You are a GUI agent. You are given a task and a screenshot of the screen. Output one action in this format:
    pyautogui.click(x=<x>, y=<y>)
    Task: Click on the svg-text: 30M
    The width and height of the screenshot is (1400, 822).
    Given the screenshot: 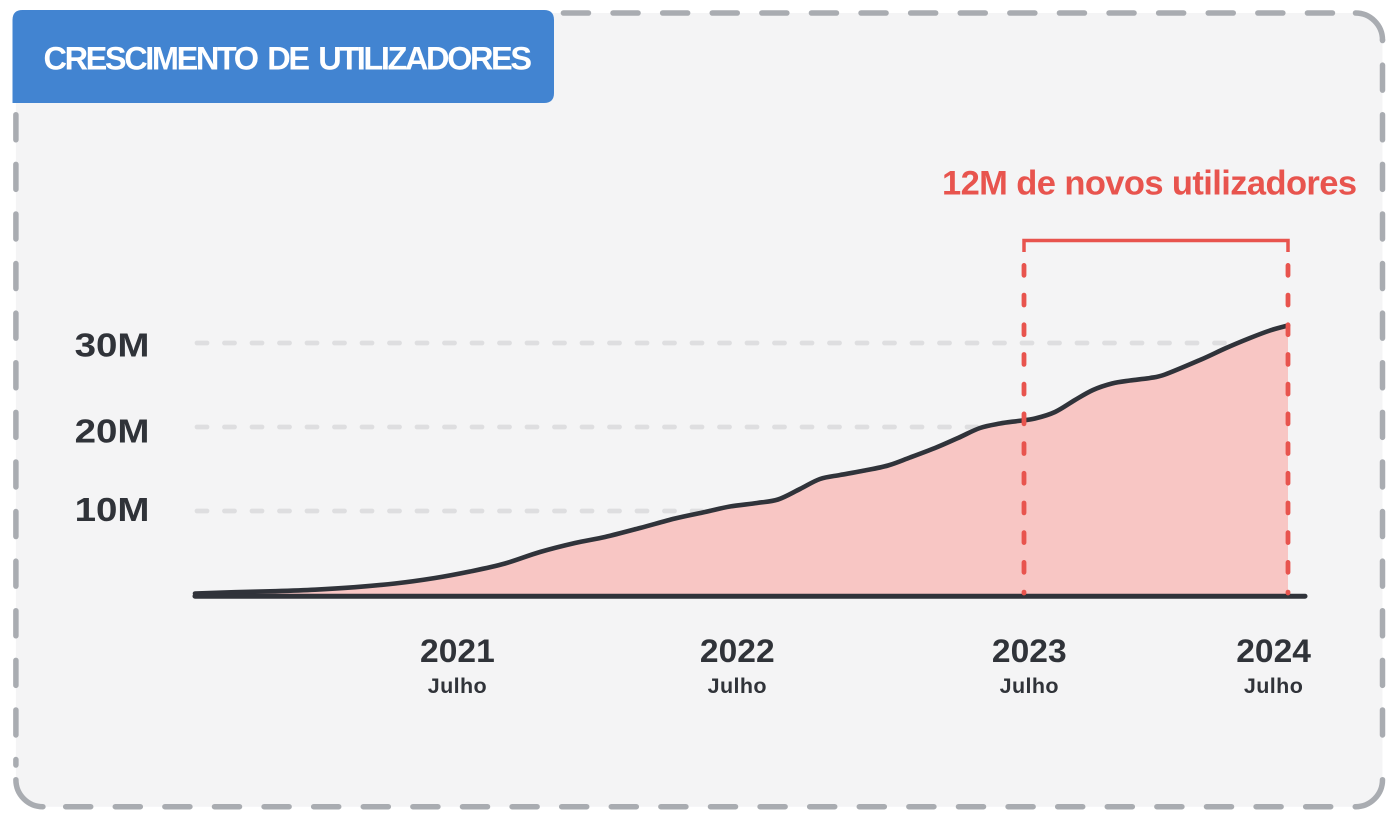 What is the action you would take?
    pyautogui.click(x=112, y=345)
    